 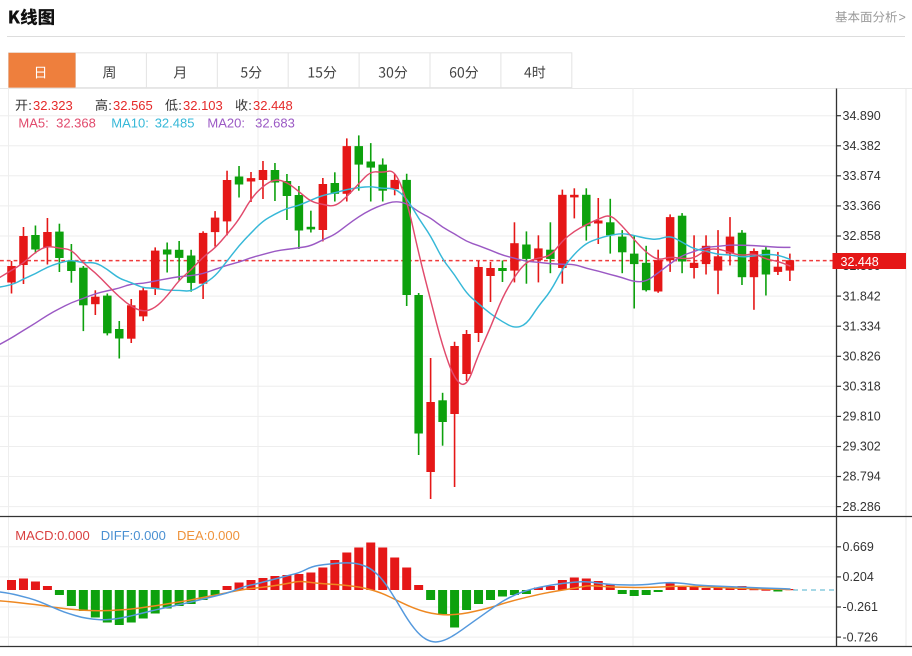 What do you see at coordinates (862, 447) in the screenshot?
I see `svg-text: 29.302` at bounding box center [862, 447].